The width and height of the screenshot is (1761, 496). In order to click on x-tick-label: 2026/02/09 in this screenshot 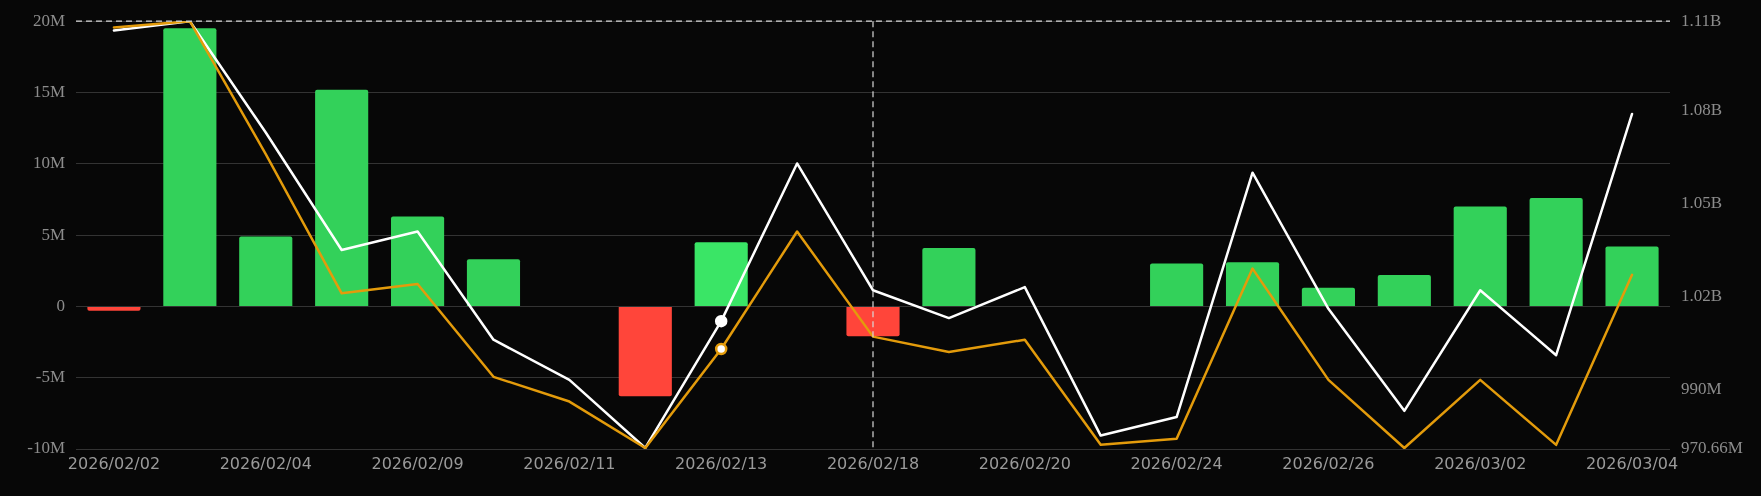, I will do `click(417, 463)`.